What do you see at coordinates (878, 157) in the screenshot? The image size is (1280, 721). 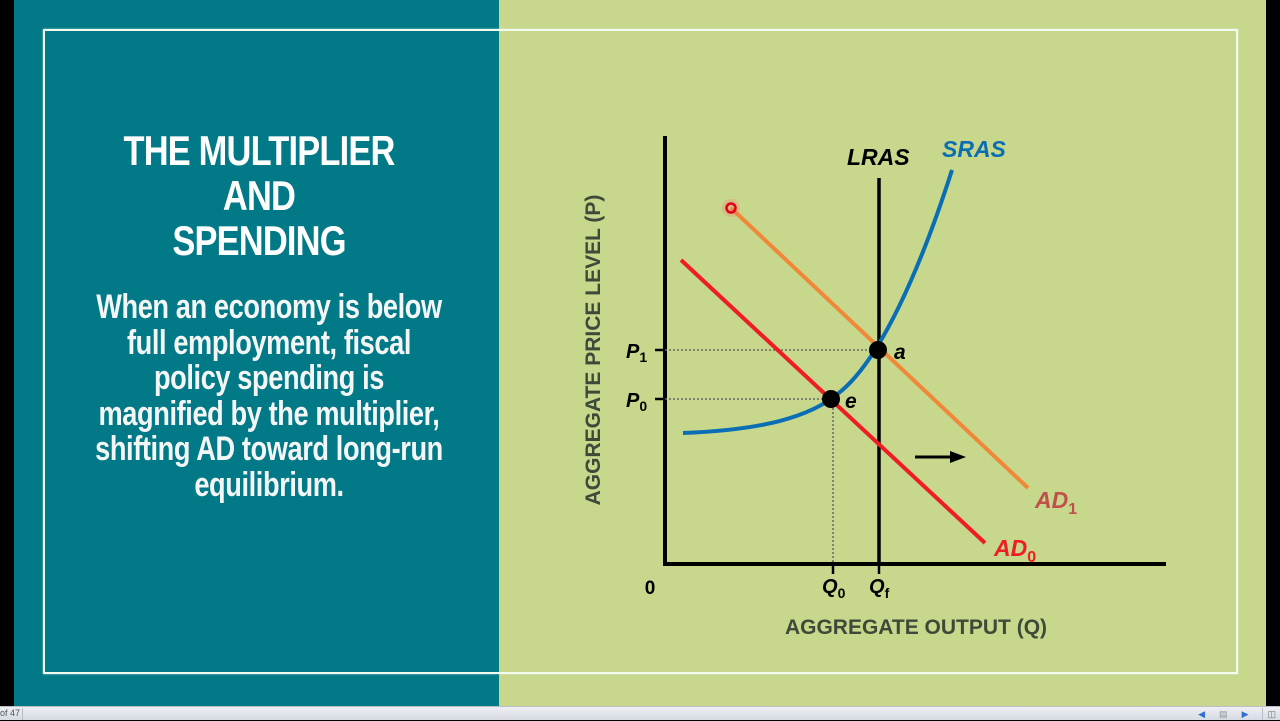 I see `lras-label: LRAS` at bounding box center [878, 157].